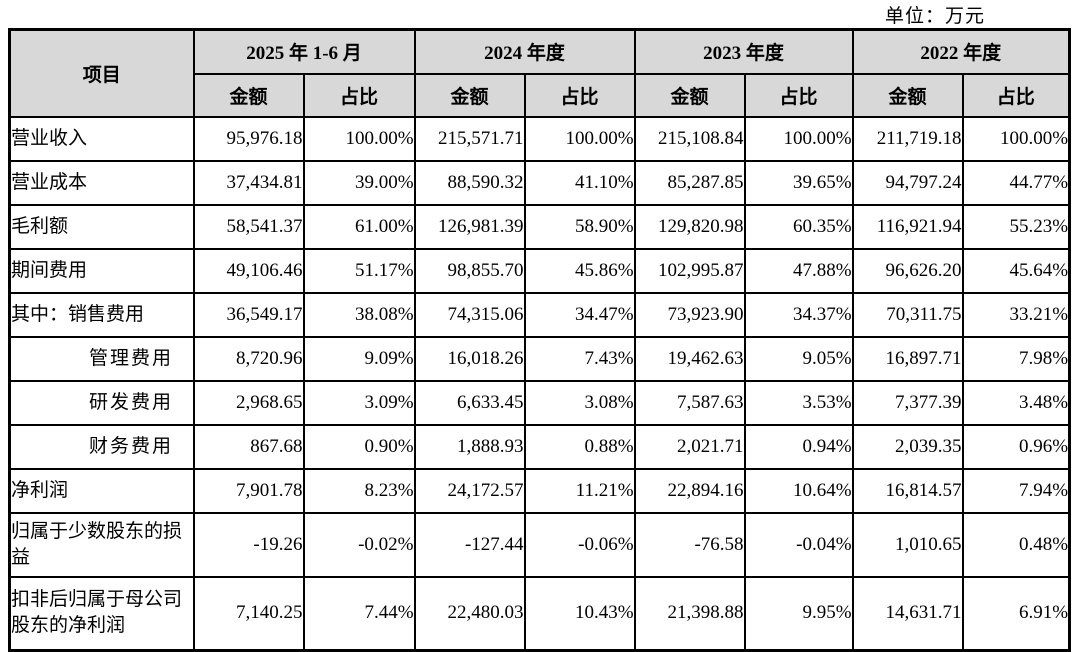 The width and height of the screenshot is (1080, 652). What do you see at coordinates (469, 446) in the screenshot?
I see `amount-cell: 1,888.93` at bounding box center [469, 446].